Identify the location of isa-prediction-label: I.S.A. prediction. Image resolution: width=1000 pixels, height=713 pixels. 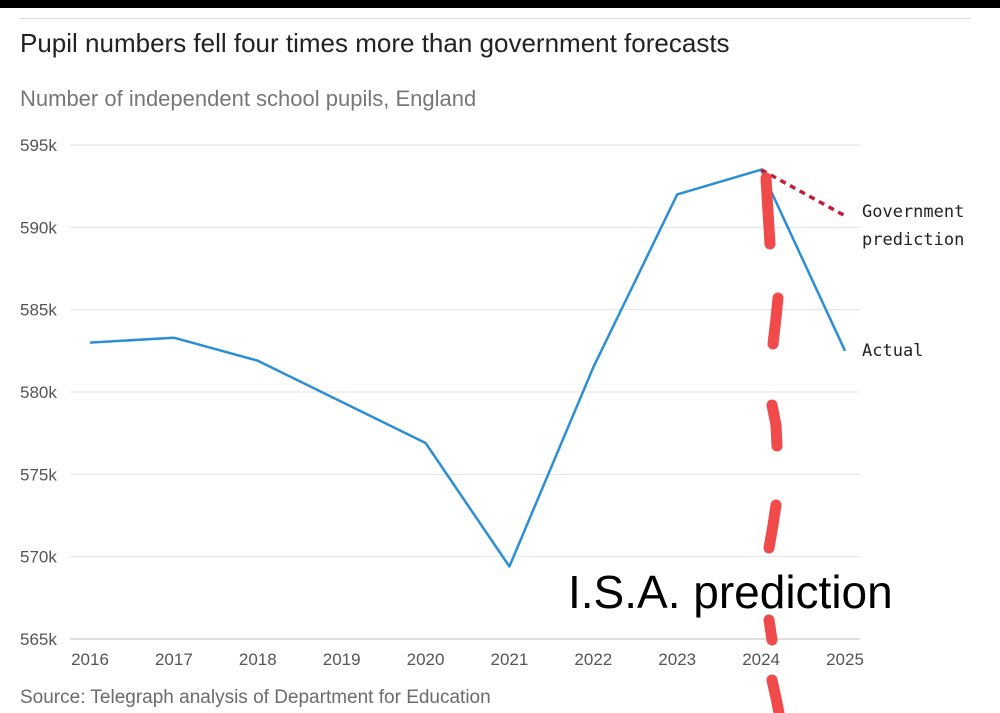
(730, 592).